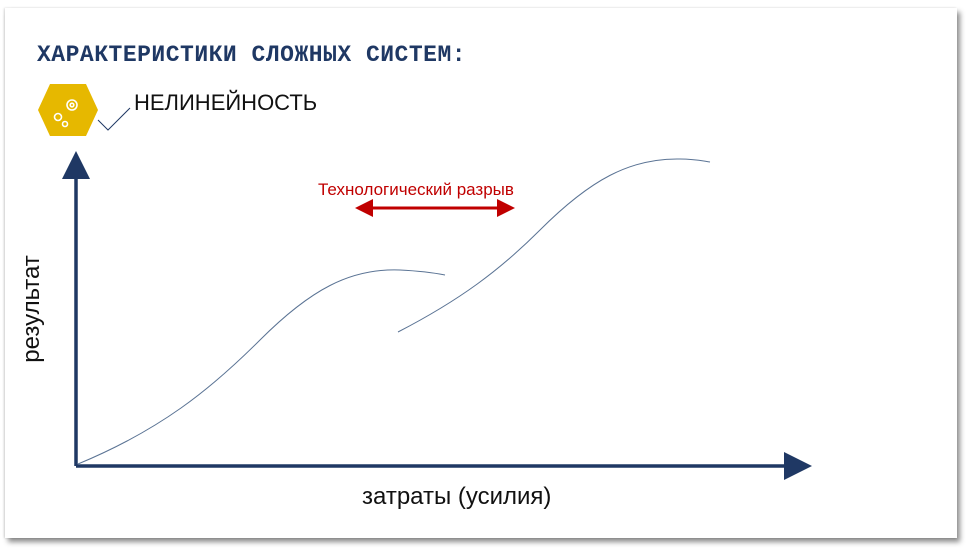 The width and height of the screenshot is (970, 550). I want to click on connector-line, so click(114, 119).